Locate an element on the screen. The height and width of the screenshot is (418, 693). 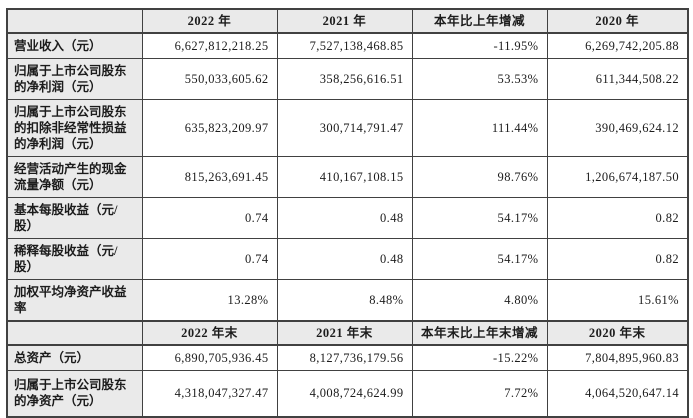
row-label: 营业收入（元） is located at coordinates (74, 45).